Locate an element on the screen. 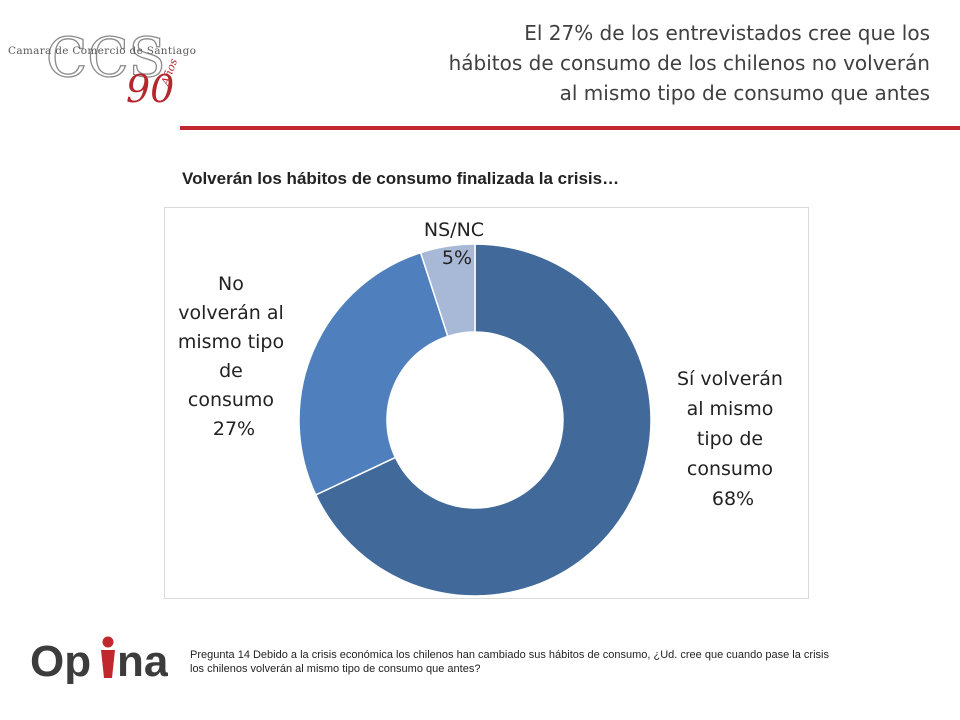 Image resolution: width=960 pixels, height=720 pixels. headline-line-3: al mismo tipo de consumo que antes is located at coordinates (744, 93).